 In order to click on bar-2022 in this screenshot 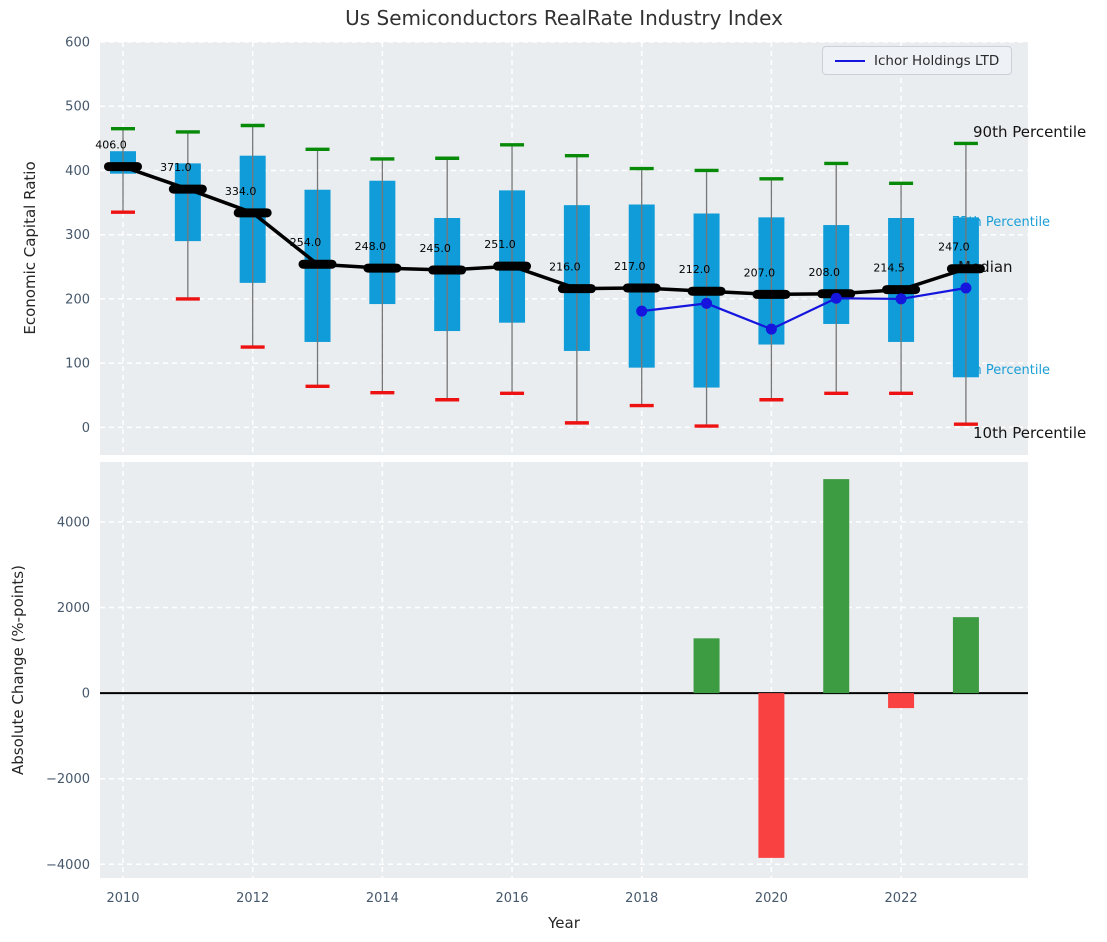, I will do `click(901, 701)`.